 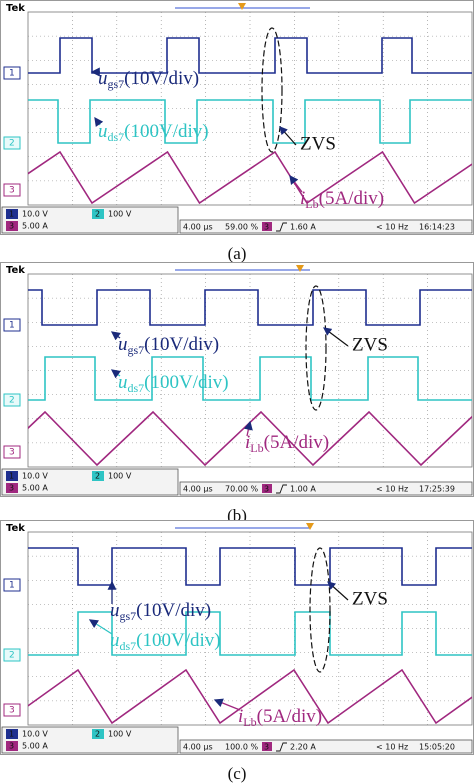 I want to click on trace-label: ugs7(10V/div), so click(x=160, y=611).